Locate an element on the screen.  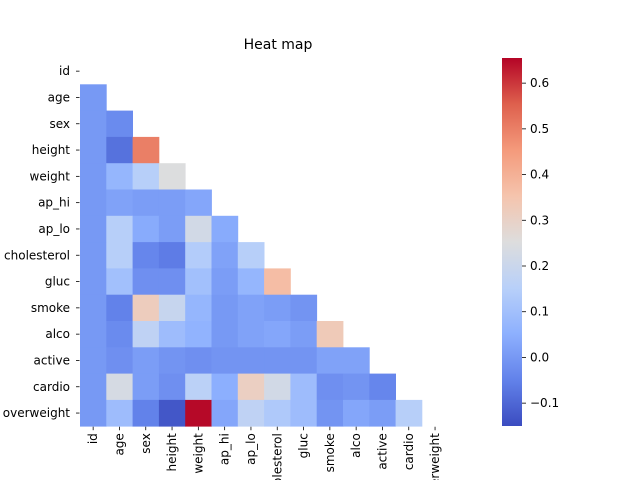
heatmap-cell-smoke-cholesterol is located at coordinates (277, 308).